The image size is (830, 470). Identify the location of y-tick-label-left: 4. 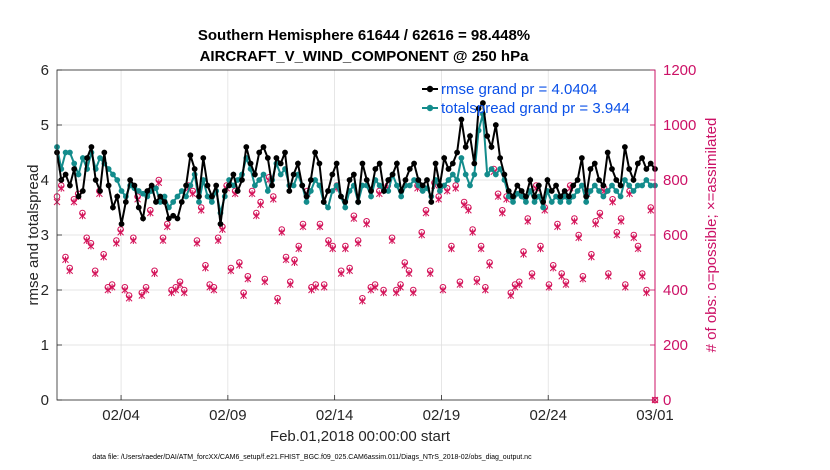
(45, 180).